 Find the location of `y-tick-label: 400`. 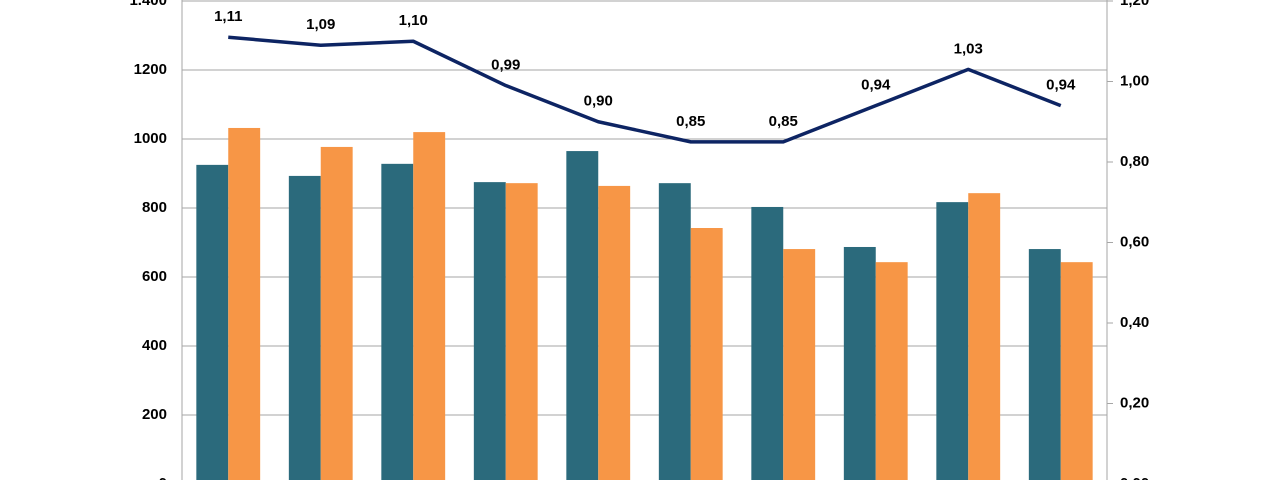

y-tick-label: 400 is located at coordinates (154, 345).